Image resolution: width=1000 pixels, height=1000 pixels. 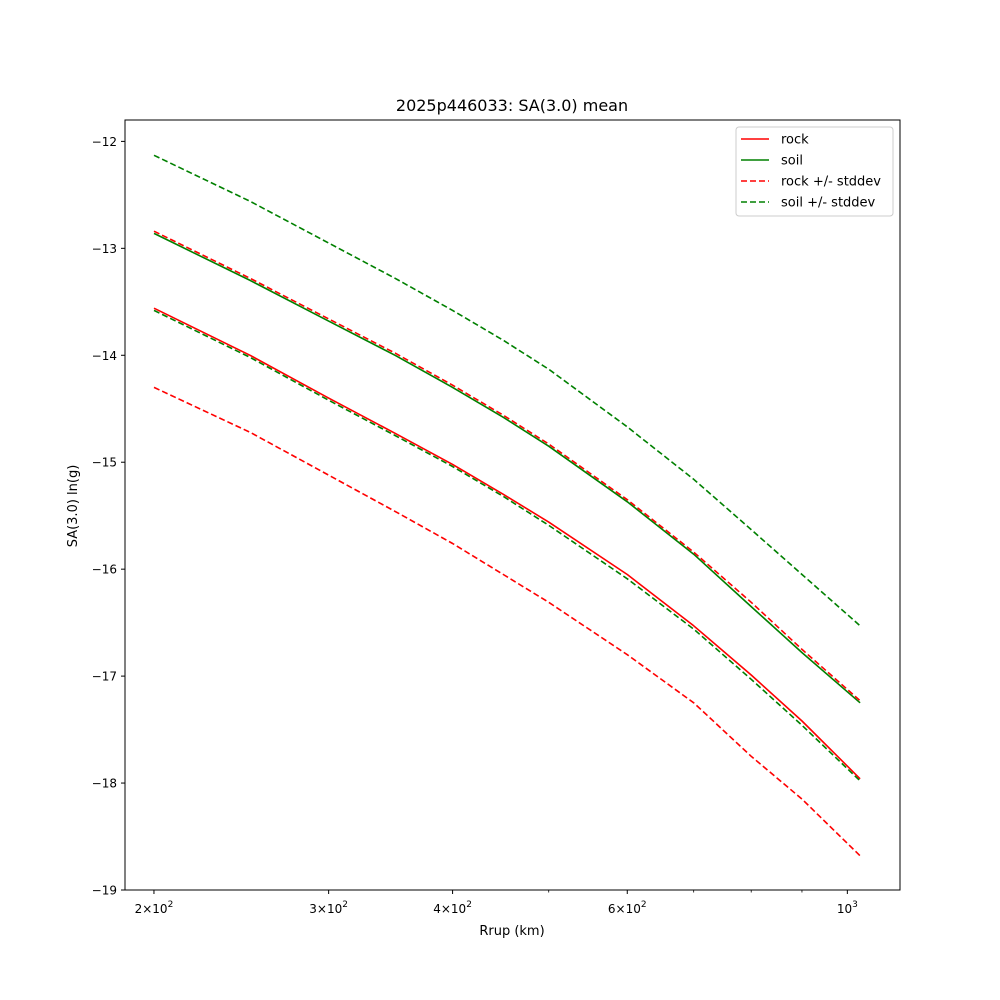 What do you see at coordinates (108, 516) in the screenshot?
I see `y-axis: −12 −13 −14 −15 −16 −17 −18 −19` at bounding box center [108, 516].